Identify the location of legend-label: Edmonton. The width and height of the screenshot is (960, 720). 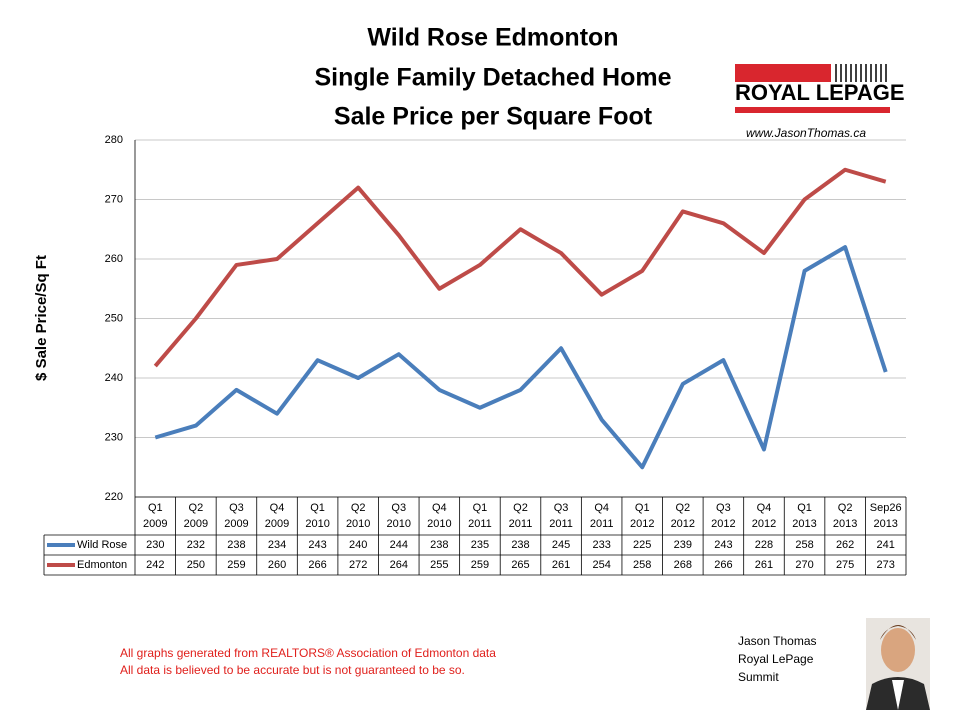
(102, 565).